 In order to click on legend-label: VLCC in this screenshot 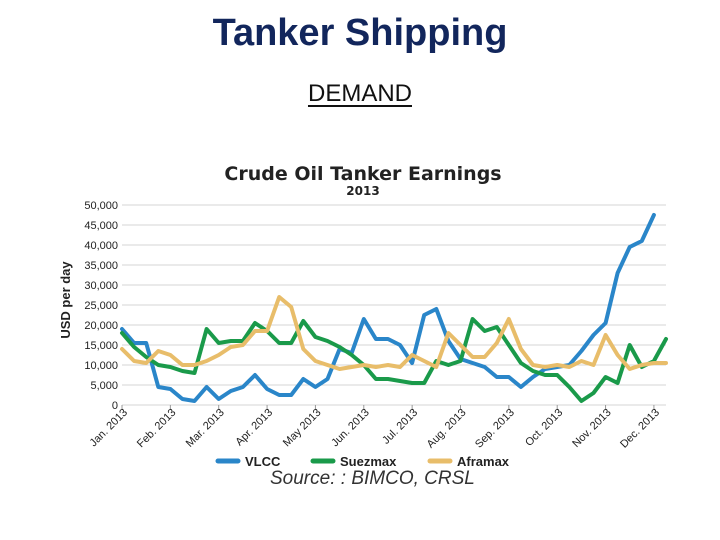, I will do `click(263, 461)`.